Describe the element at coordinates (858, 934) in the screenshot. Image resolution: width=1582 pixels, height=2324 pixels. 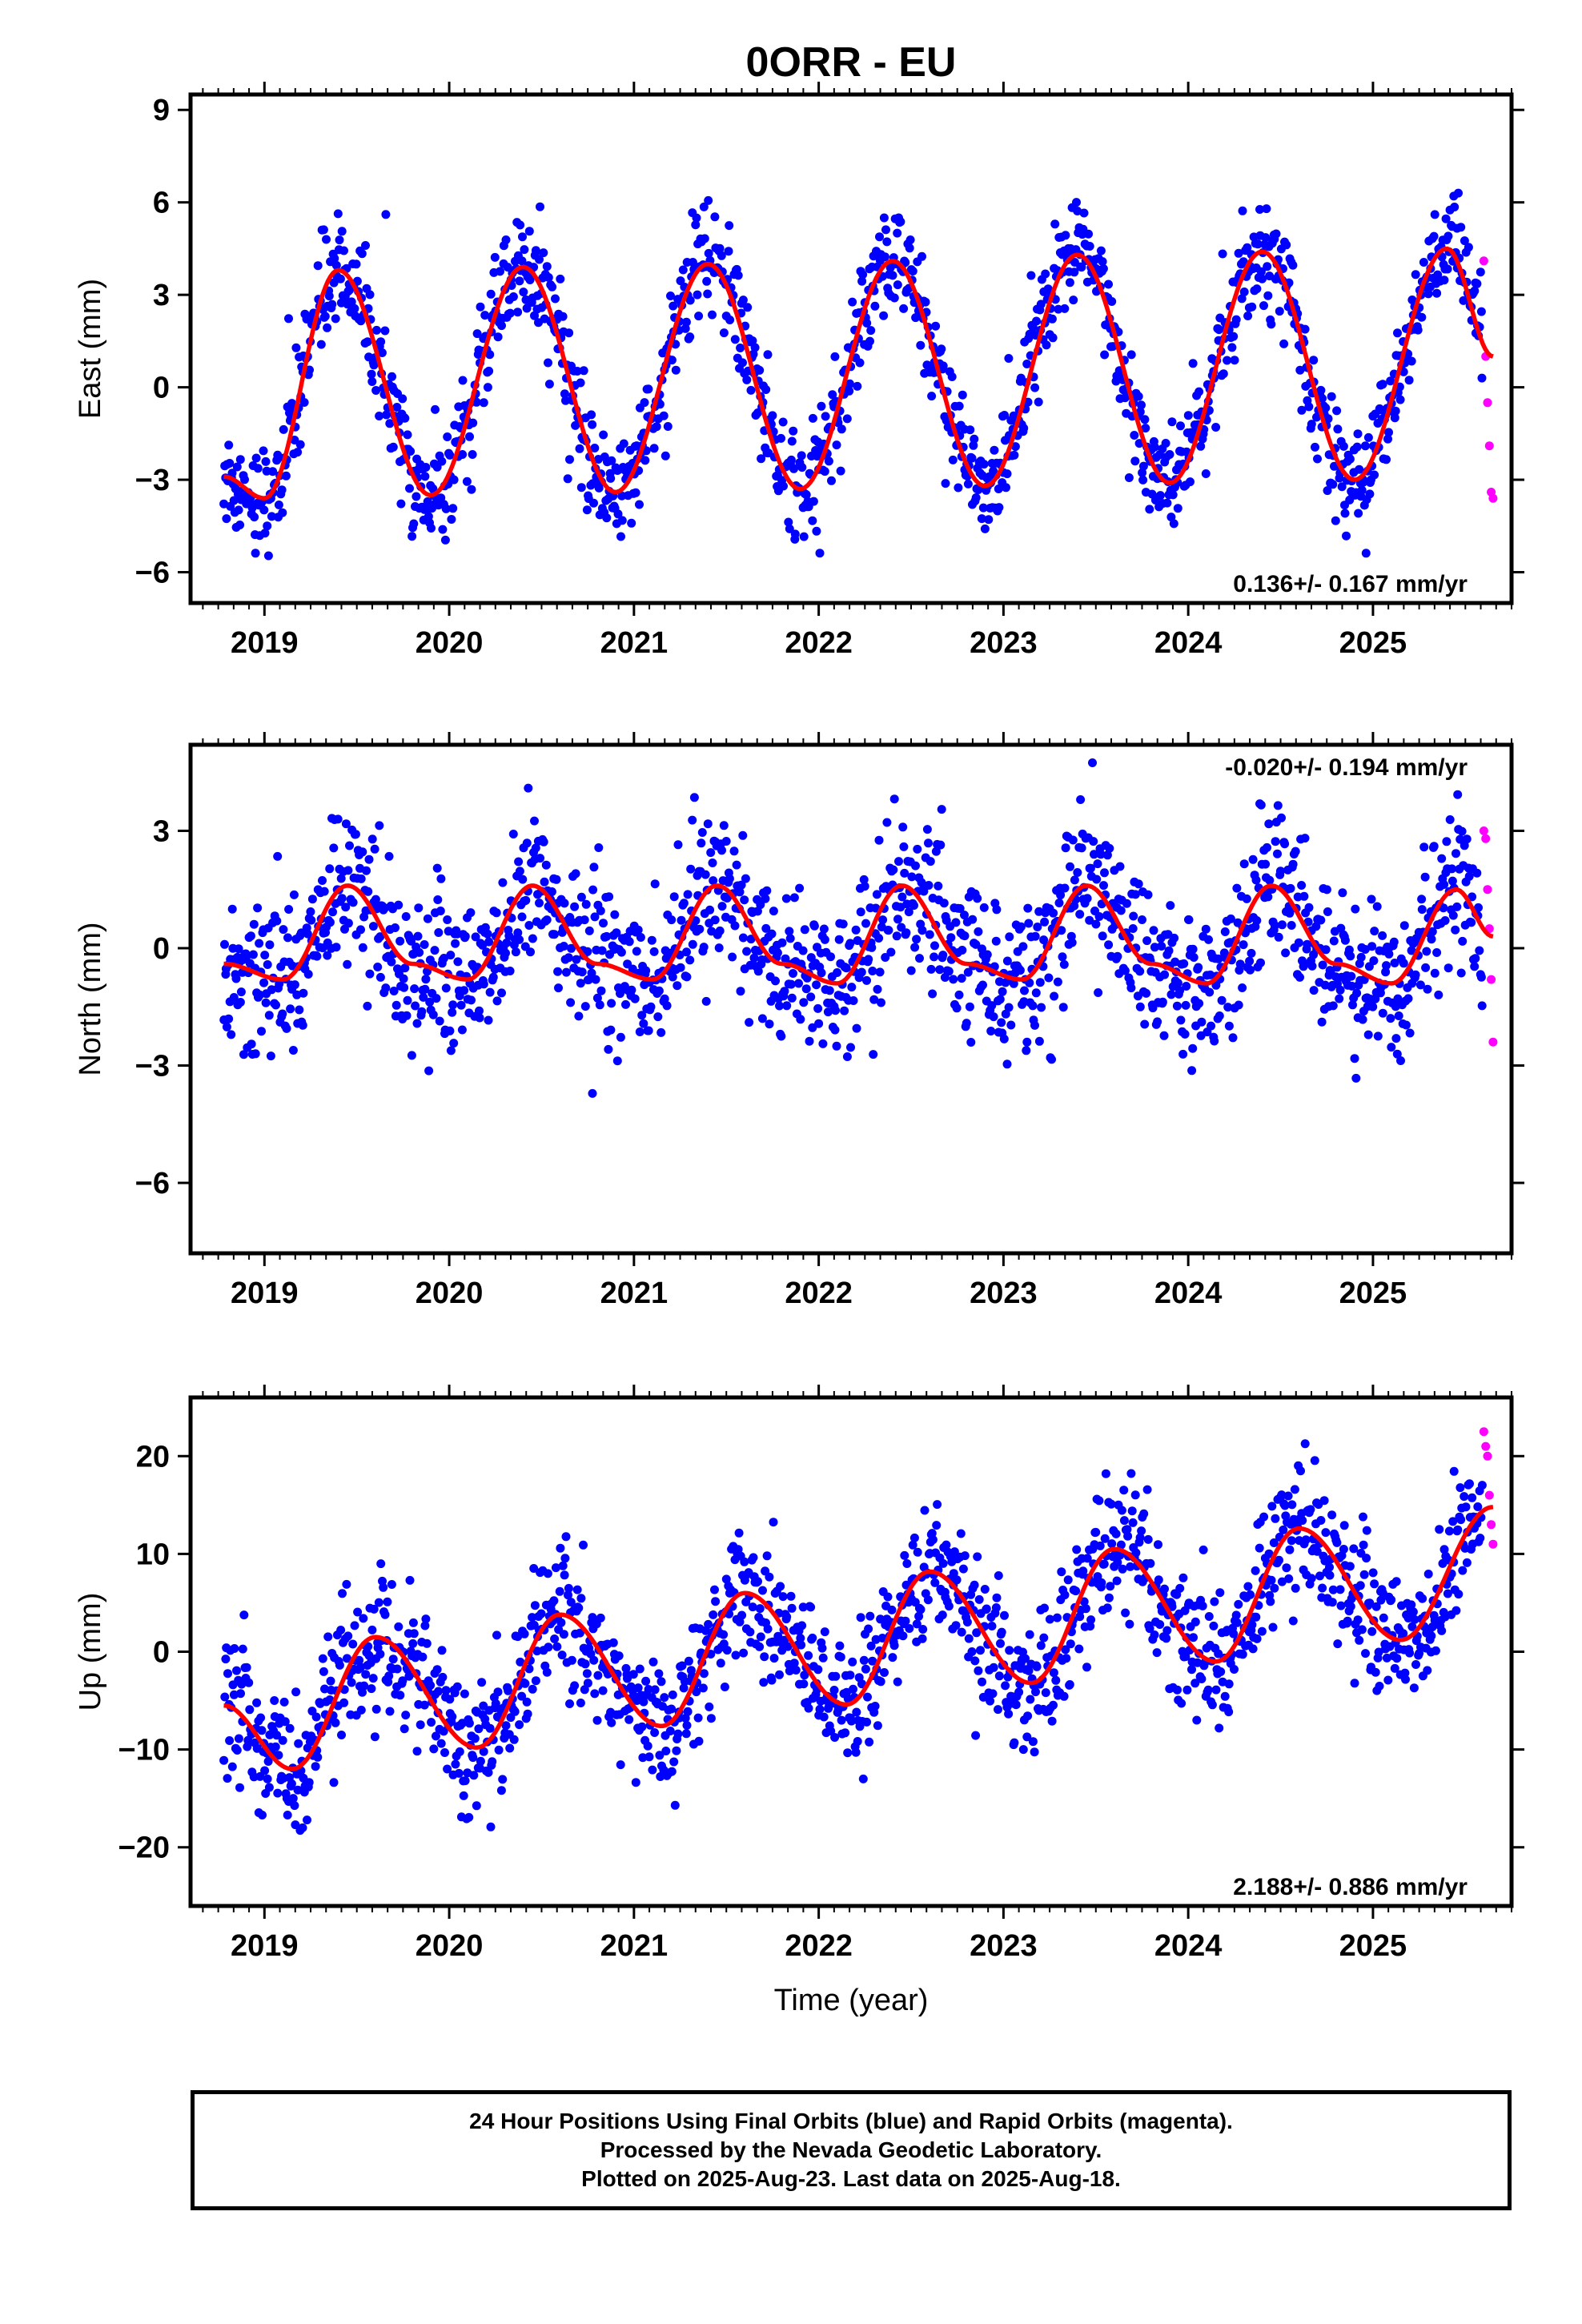
I see `north-model-curve` at that location.